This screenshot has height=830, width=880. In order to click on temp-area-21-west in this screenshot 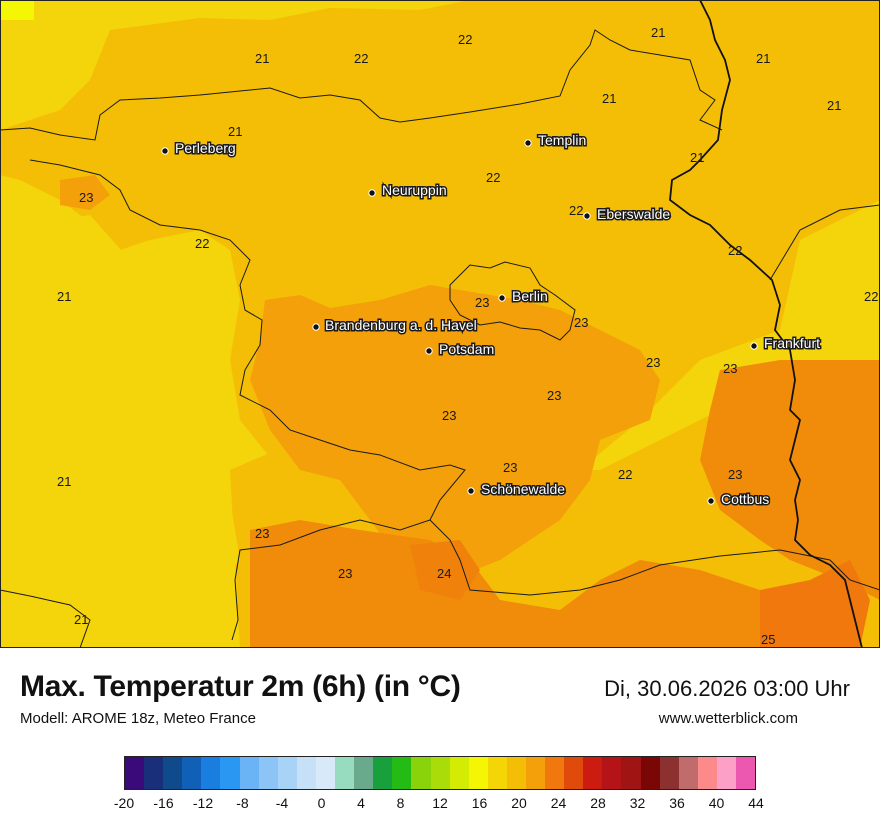, I will do `click(120, 431)`.